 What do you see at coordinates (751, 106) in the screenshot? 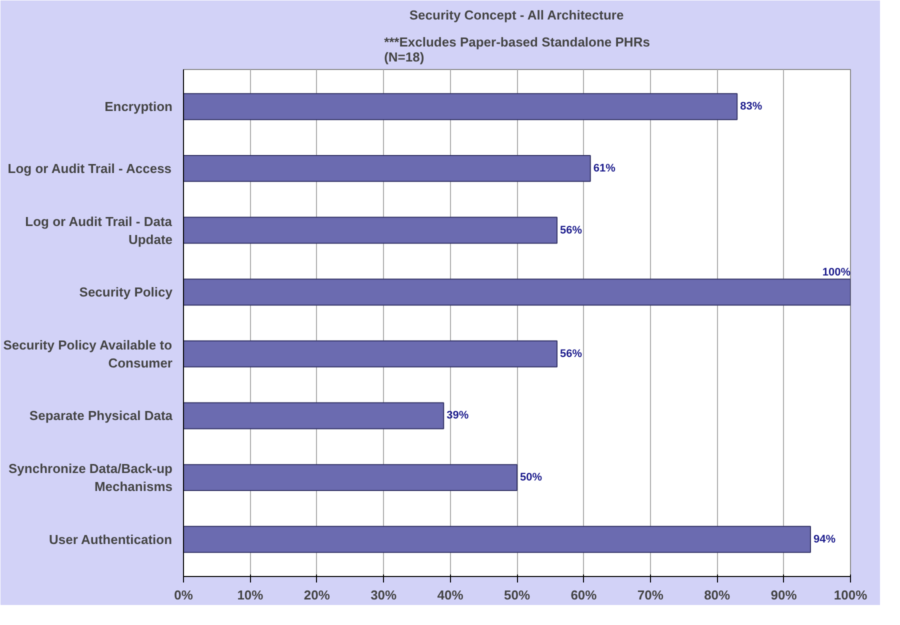
I see `data-label: 83%` at bounding box center [751, 106].